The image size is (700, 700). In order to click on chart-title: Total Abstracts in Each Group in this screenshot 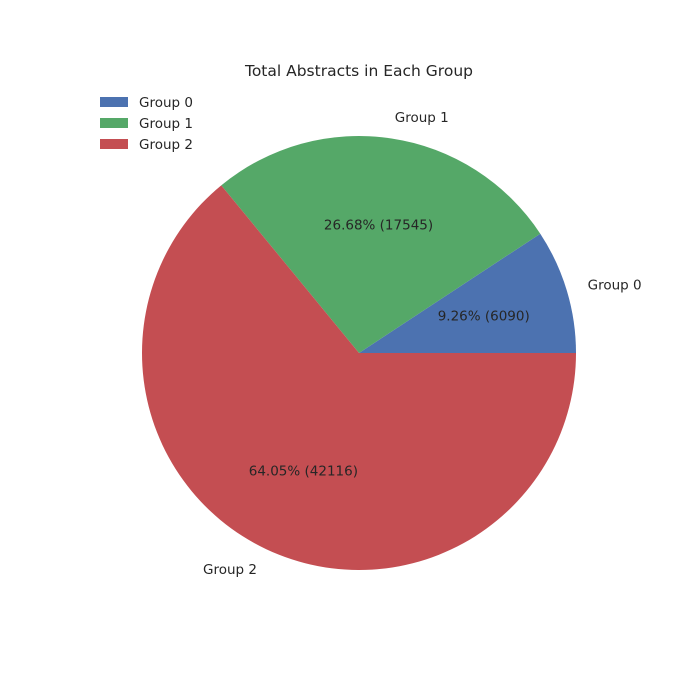, I will do `click(358, 71)`.